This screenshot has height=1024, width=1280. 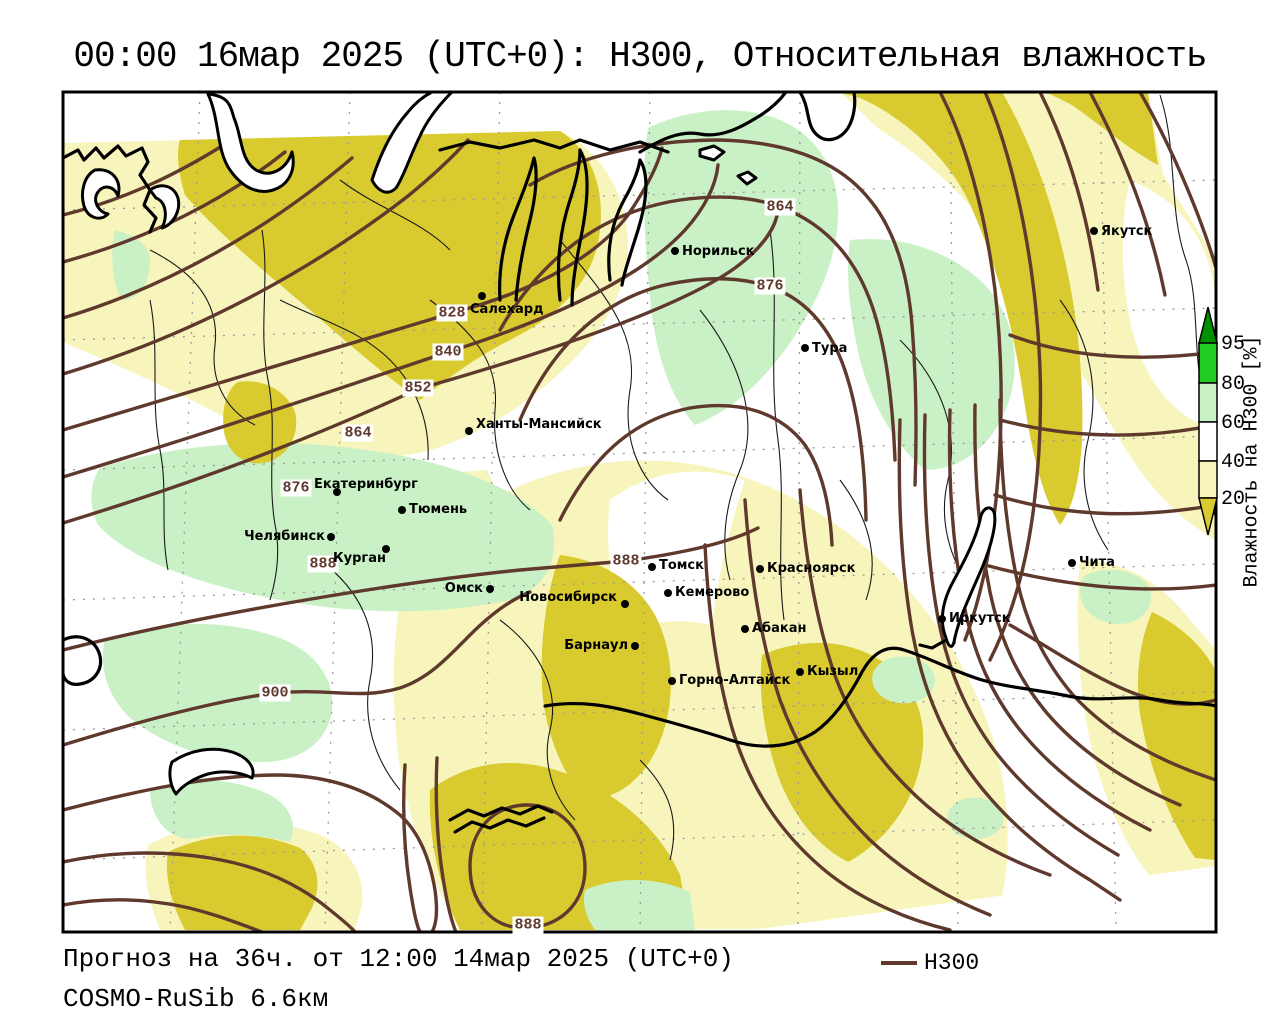 What do you see at coordinates (811, 568) in the screenshot?
I see `city-label-krasnoyarsk: Красноярск` at bounding box center [811, 568].